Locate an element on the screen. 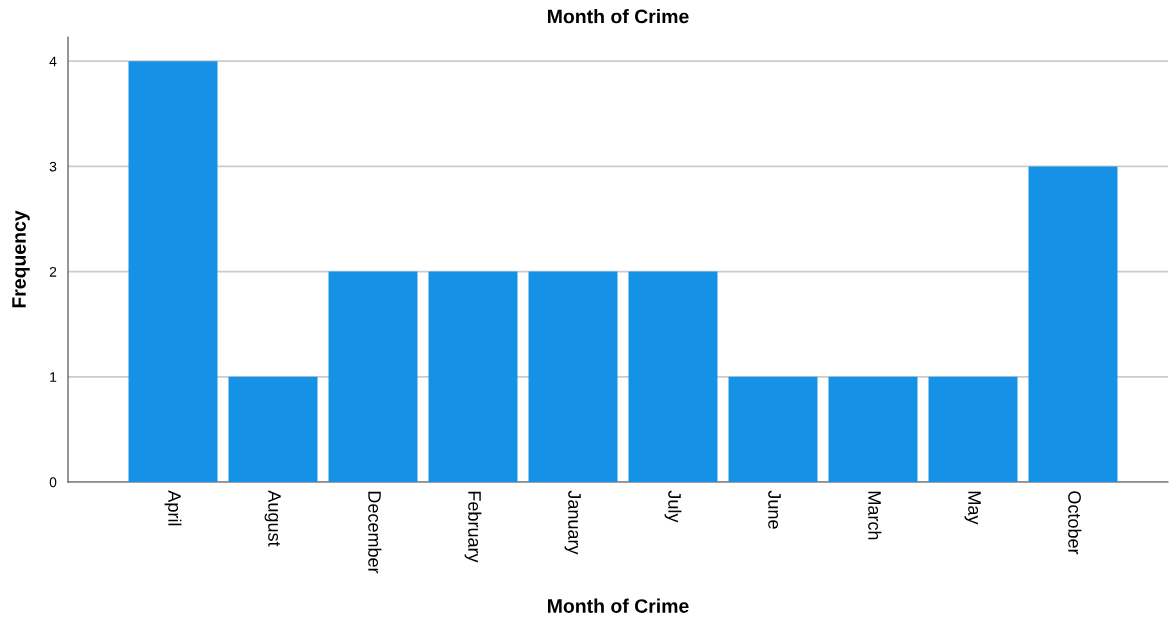 This screenshot has height=628, width=1169. x-tick-label: July is located at coordinates (673, 506).